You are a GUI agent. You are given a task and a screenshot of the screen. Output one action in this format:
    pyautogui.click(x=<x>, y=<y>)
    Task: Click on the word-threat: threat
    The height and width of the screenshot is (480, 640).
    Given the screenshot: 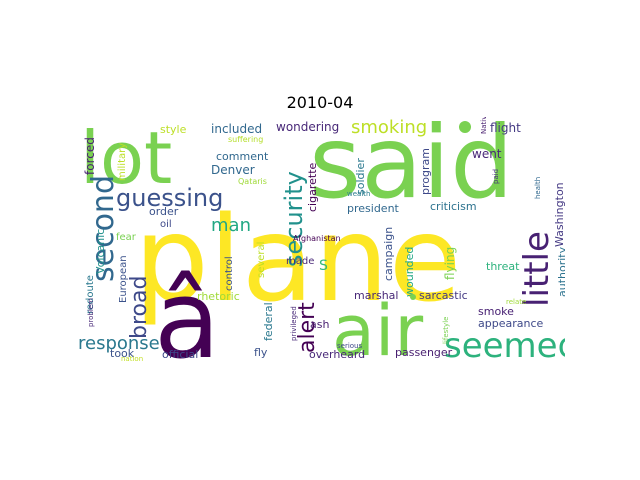 What is the action you would take?
    pyautogui.click(x=503, y=266)
    